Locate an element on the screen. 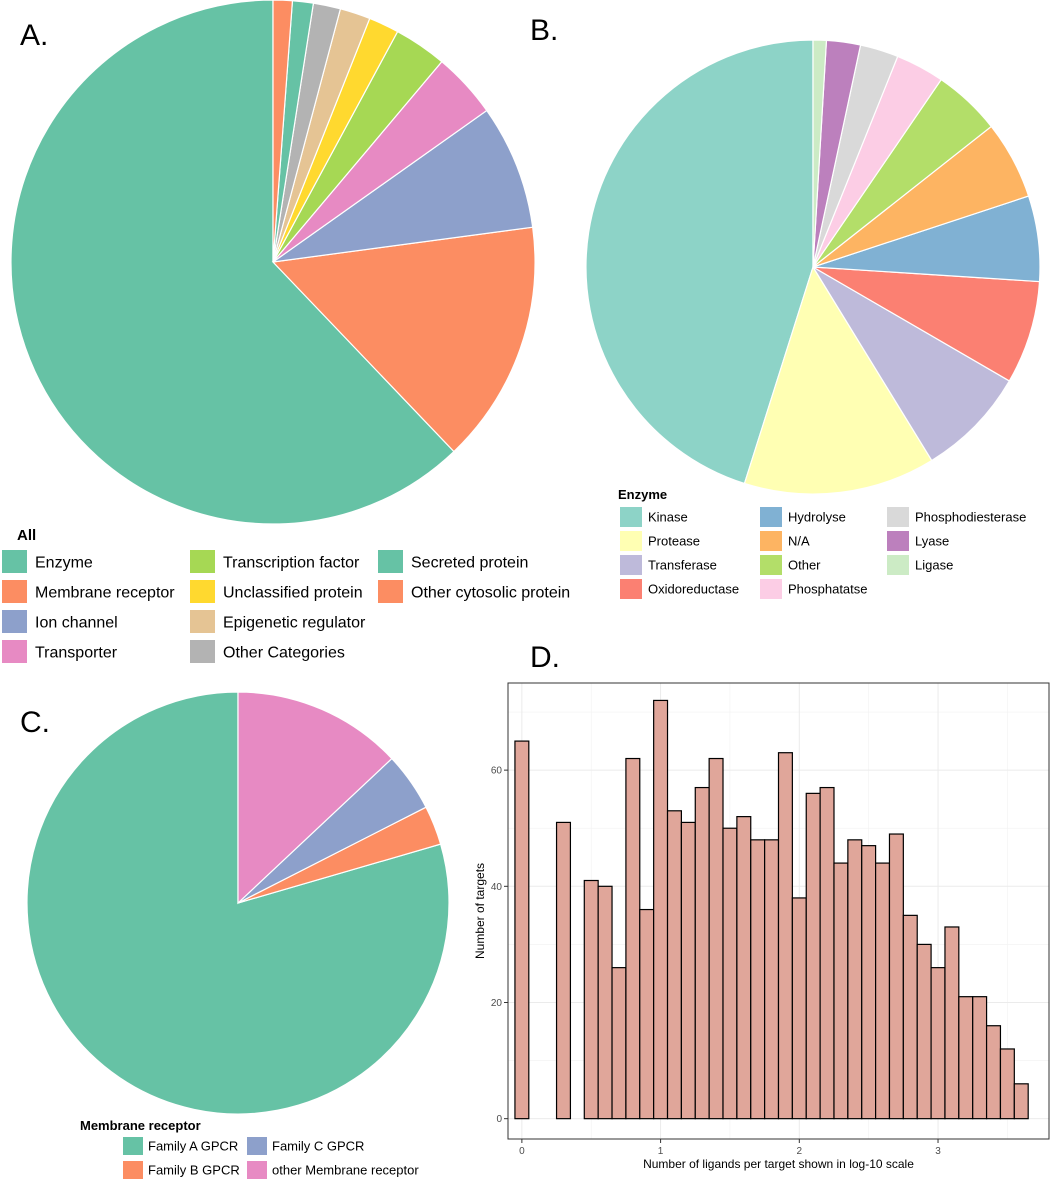 The width and height of the screenshot is (1052, 1183). legend-a-key-secreted-protein is located at coordinates (390, 561).